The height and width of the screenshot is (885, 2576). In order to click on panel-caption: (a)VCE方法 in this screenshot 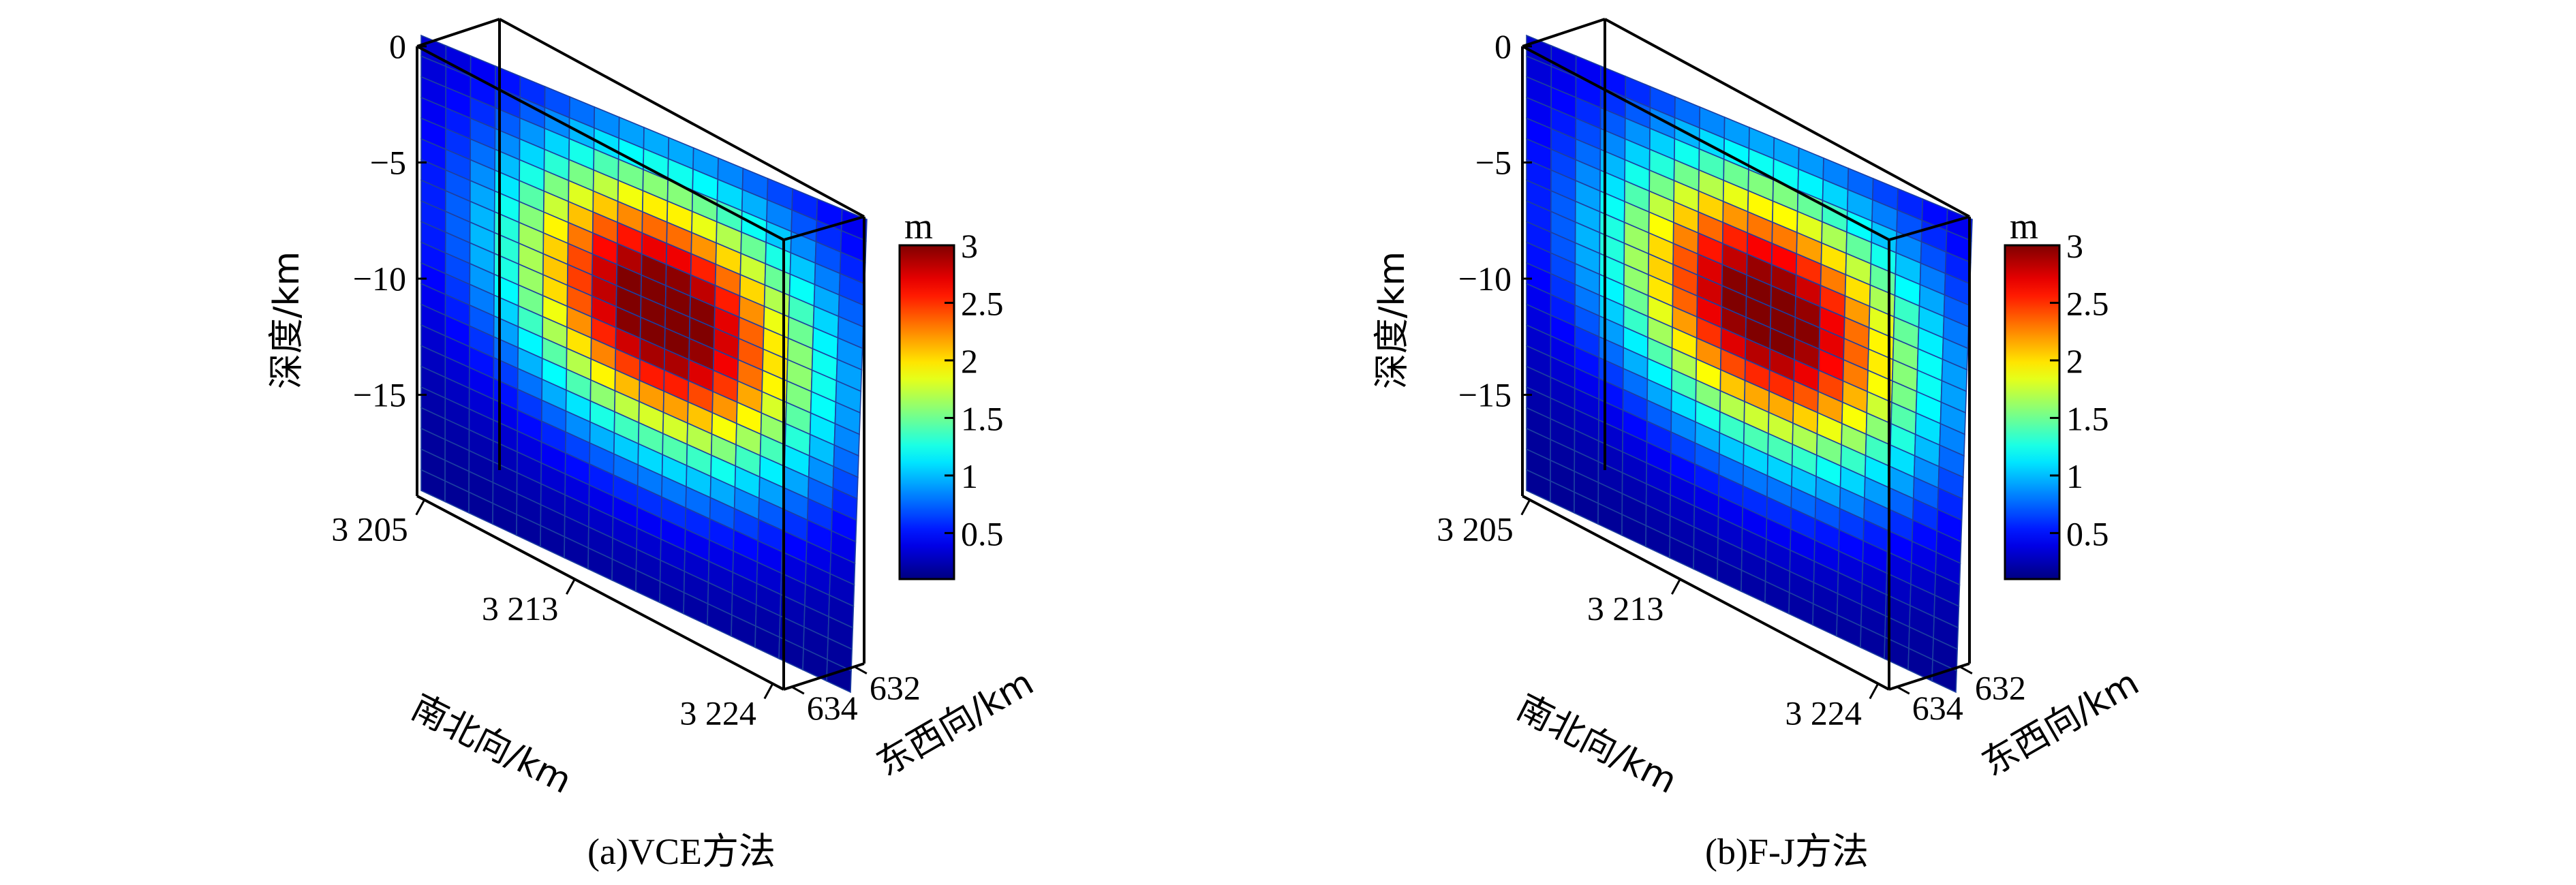, I will do `click(681, 852)`.